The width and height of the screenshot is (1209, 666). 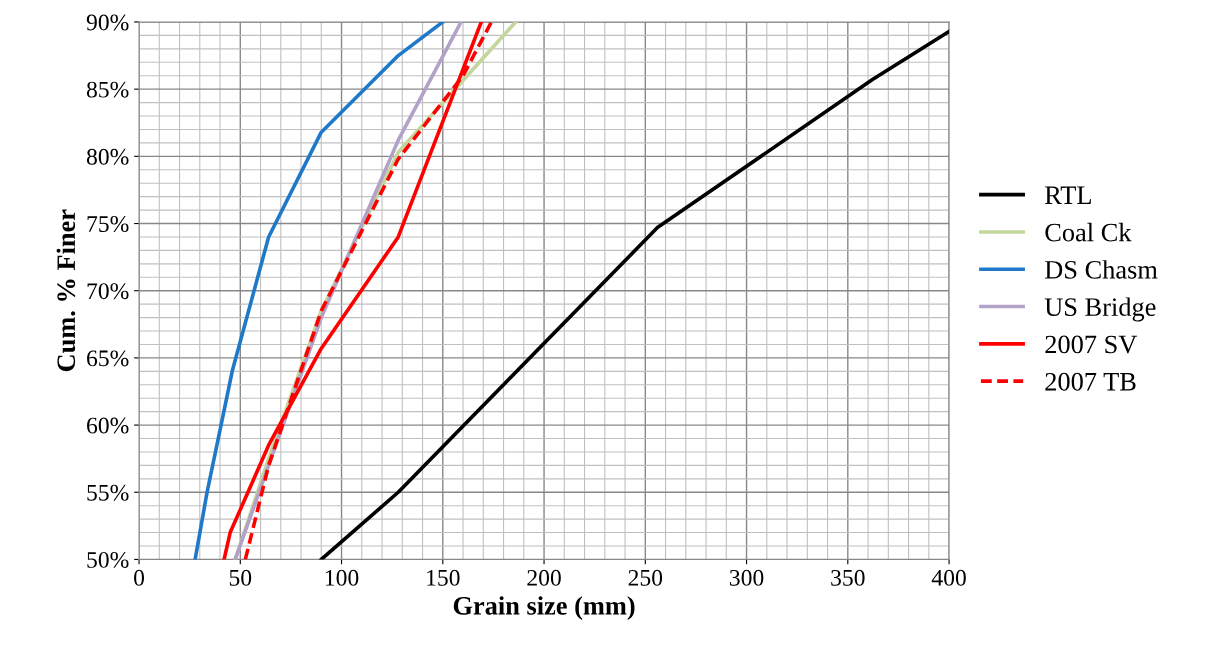 What do you see at coordinates (107, 22) in the screenshot?
I see `y-tick-label: 90%` at bounding box center [107, 22].